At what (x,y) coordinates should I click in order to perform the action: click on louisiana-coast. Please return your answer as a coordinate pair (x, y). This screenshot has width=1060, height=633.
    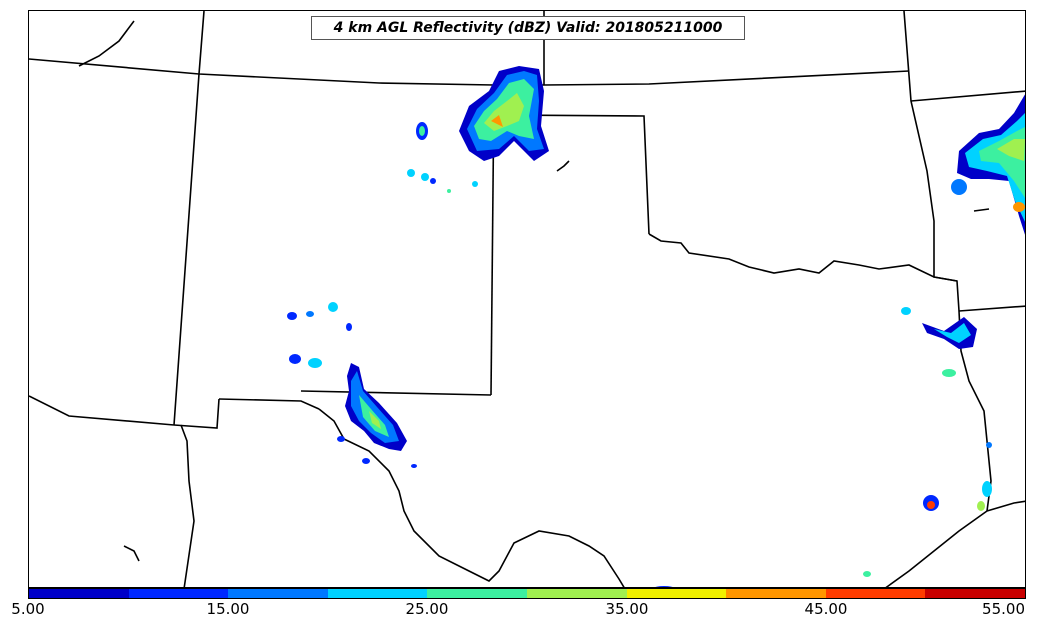
    Looking at the image, I should click on (1005, 506).